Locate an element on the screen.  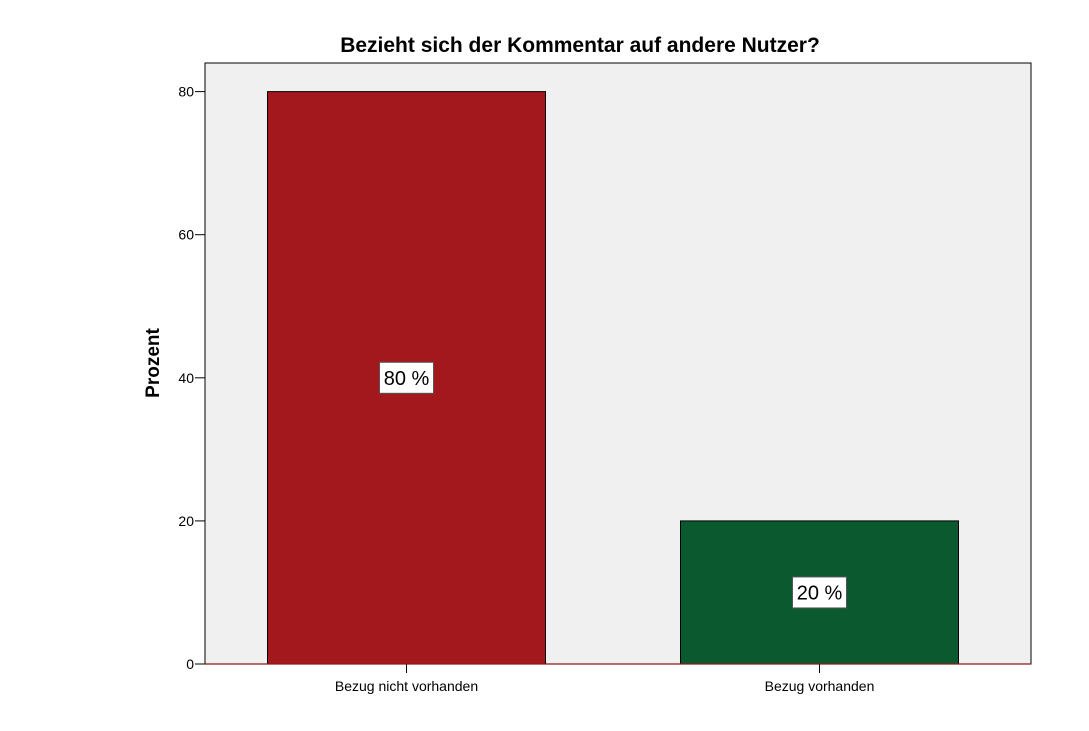
y-tick-label: 0 is located at coordinates (190, 664).